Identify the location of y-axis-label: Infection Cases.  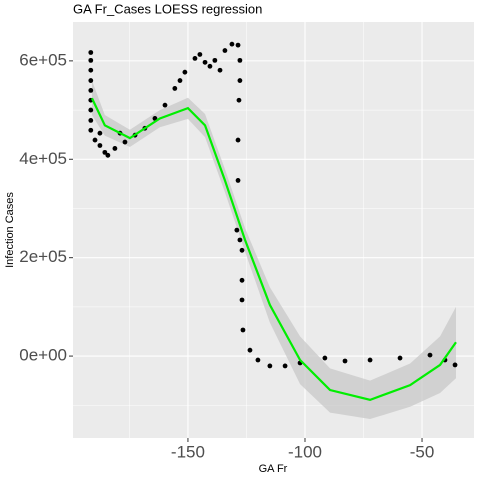
(10, 230).